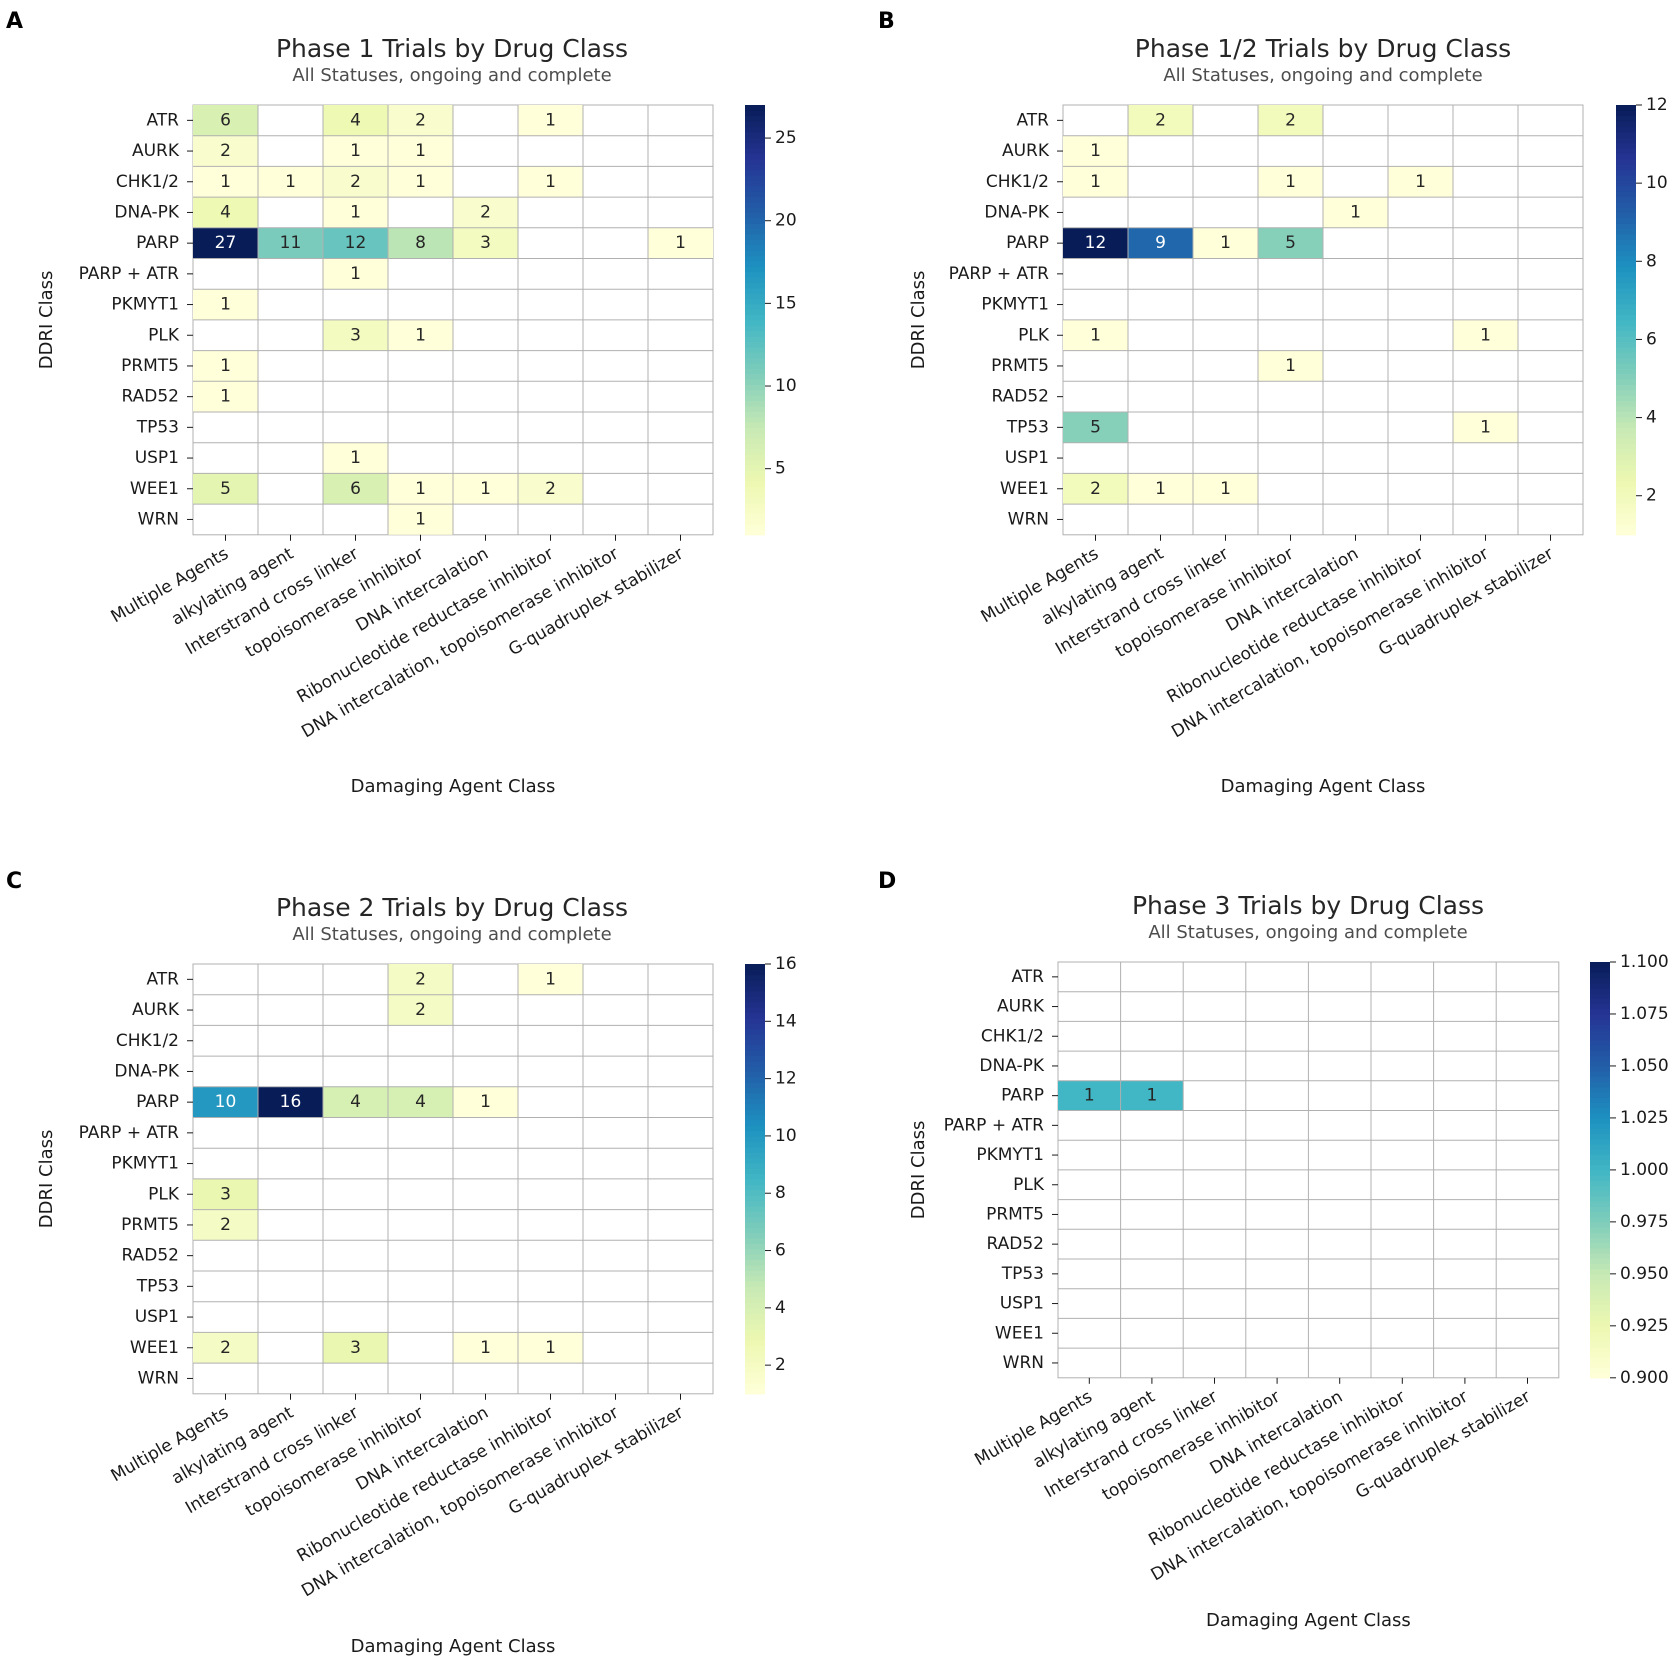 The width and height of the screenshot is (1678, 1662). What do you see at coordinates (1026, 151) in the screenshot?
I see `y-tick-label: AURK` at bounding box center [1026, 151].